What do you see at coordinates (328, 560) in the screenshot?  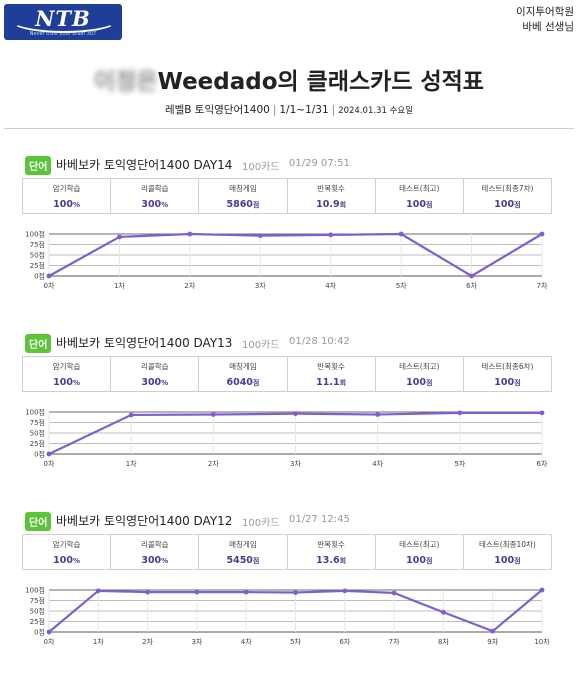 I see `stat-value: 13.6` at bounding box center [328, 560].